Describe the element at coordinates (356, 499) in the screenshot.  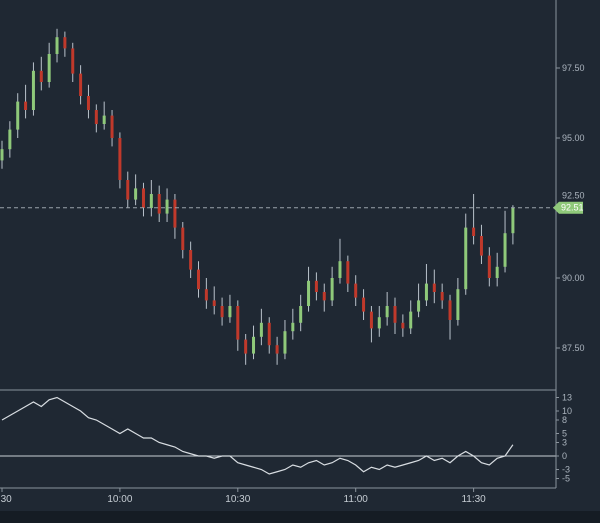
I see `time-tick-label: 11:00` at that location.